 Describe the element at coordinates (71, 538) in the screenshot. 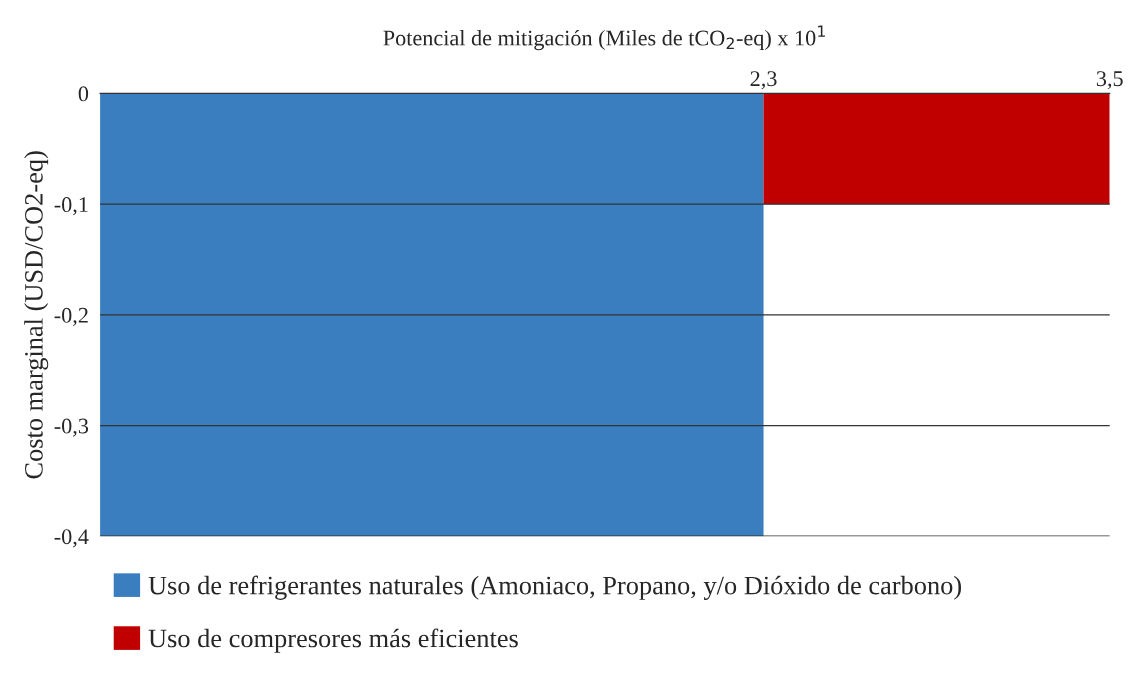

I see `y-tick-label: -0,4` at that location.